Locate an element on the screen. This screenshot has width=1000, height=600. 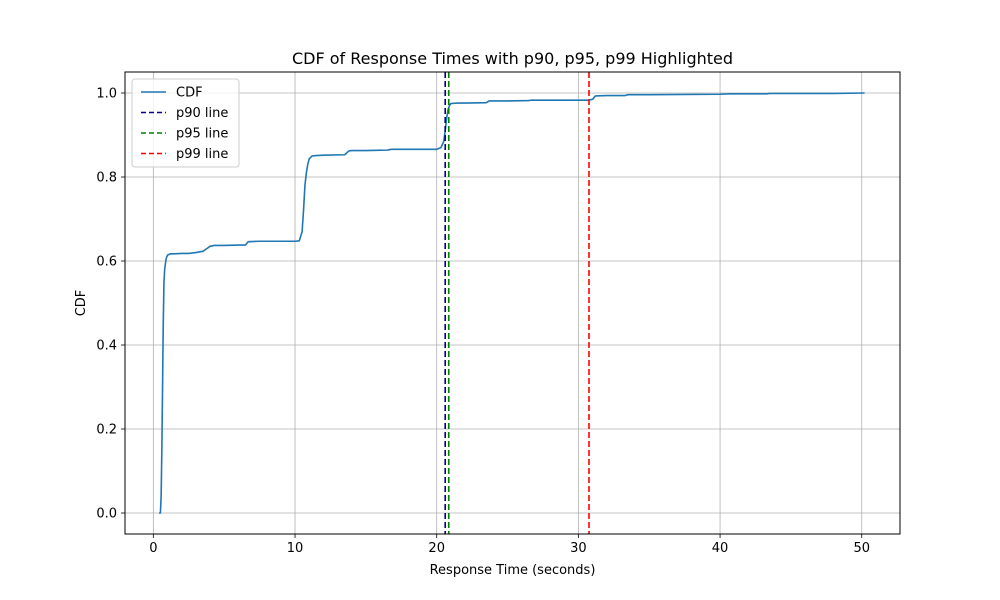
legend-label: p99 line is located at coordinates (202, 154).